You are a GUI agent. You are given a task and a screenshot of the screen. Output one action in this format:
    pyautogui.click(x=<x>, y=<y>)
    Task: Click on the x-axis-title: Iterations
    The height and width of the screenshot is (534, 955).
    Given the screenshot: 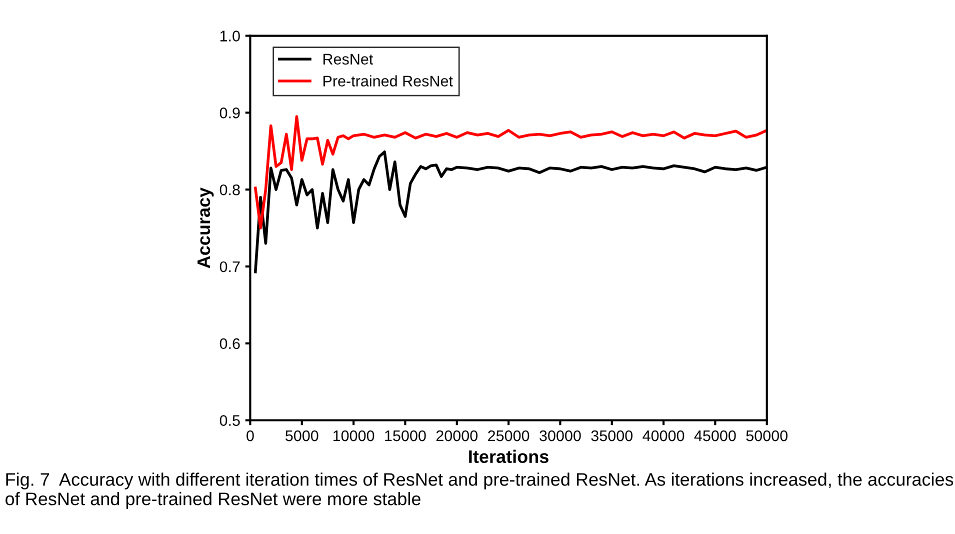 What is the action you would take?
    pyautogui.click(x=508, y=457)
    